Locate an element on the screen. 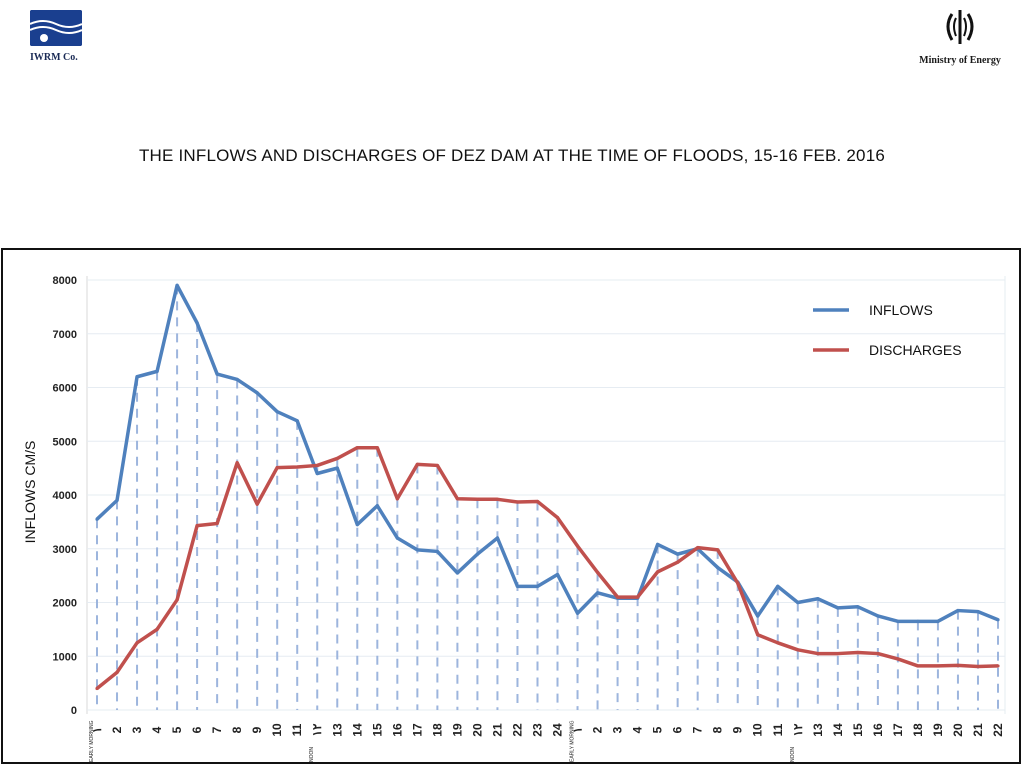  x-tick-label: 24 is located at coordinates (558, 730).